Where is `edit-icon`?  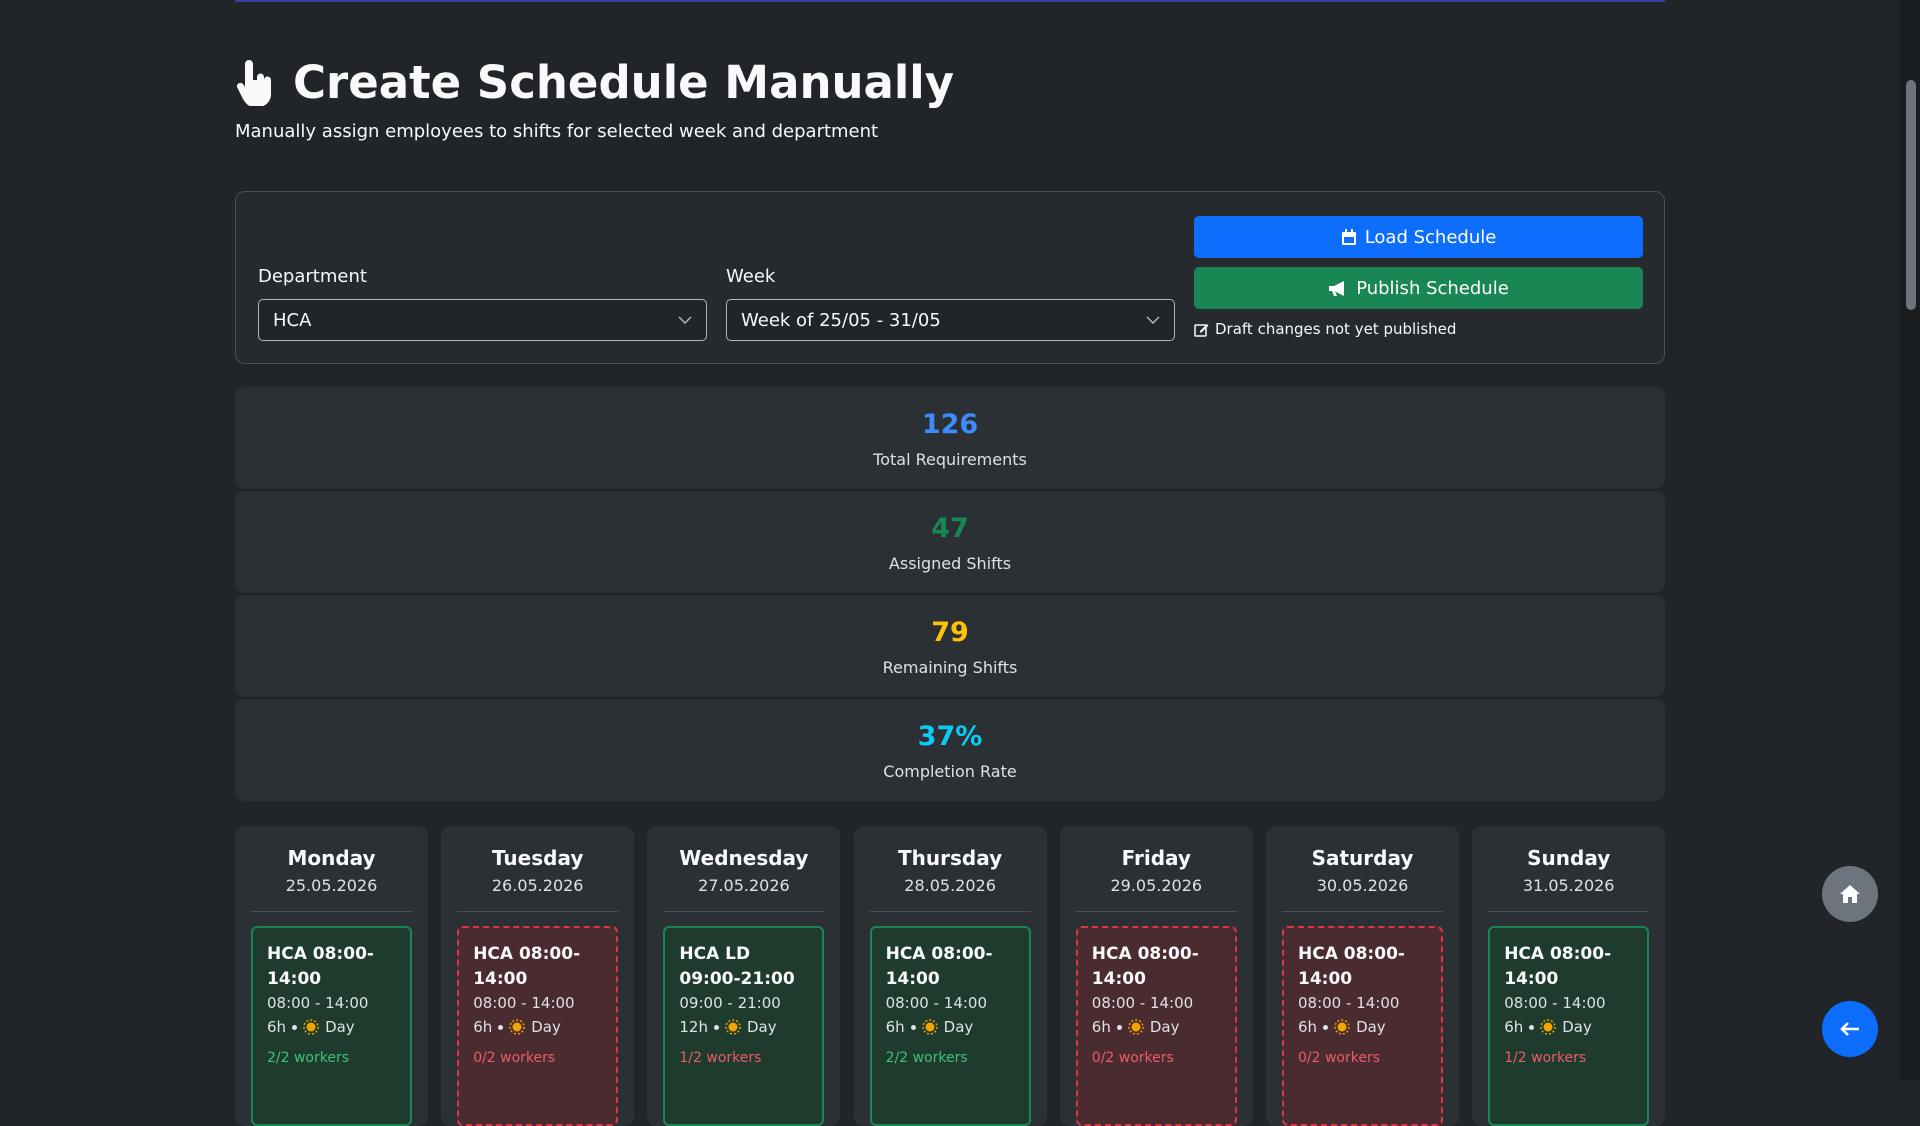
edit-icon is located at coordinates (1201, 330).